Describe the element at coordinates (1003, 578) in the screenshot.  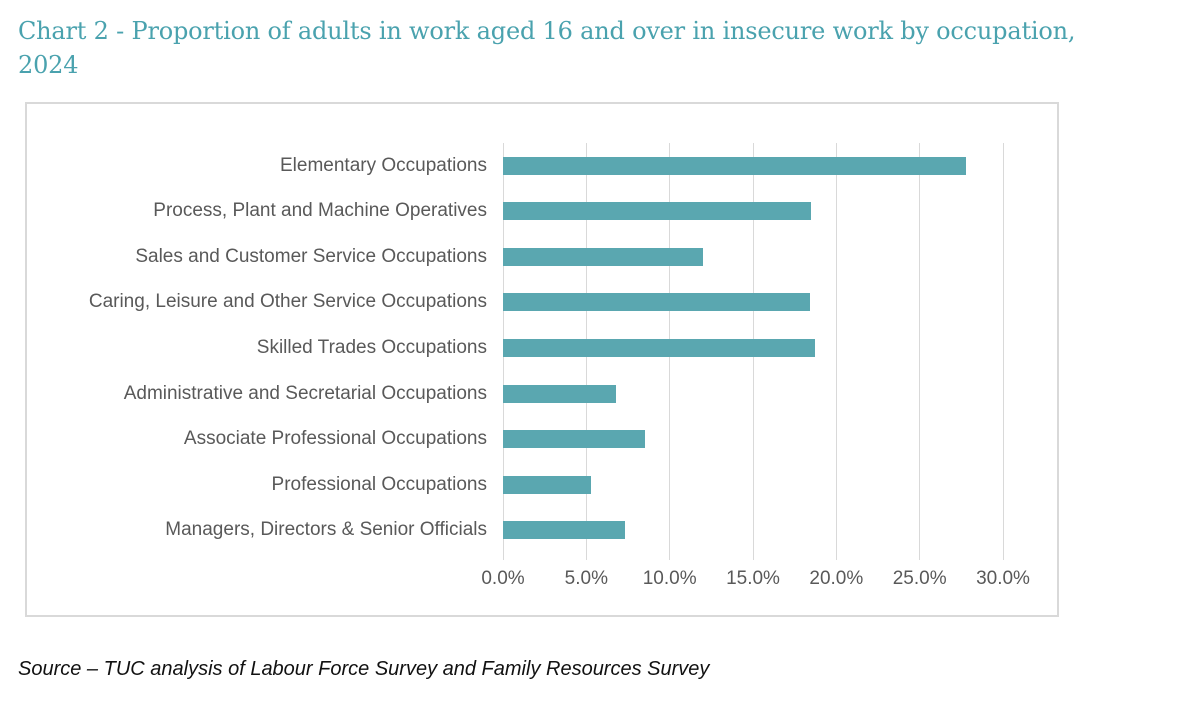
I see `x-tick-label: 30.0%` at that location.